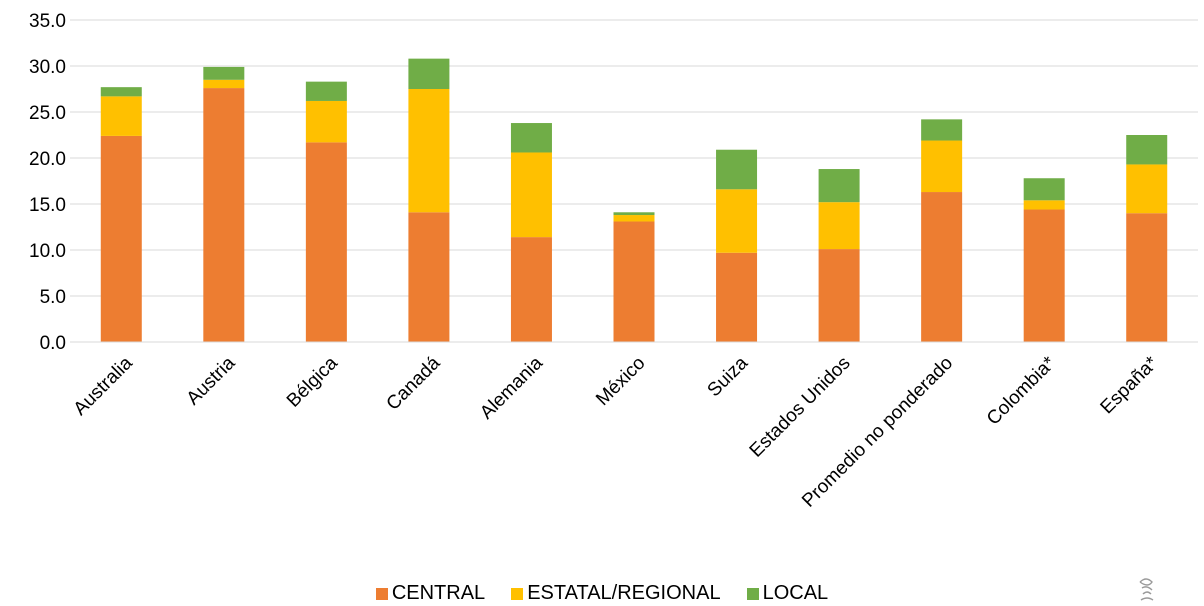 The width and height of the screenshot is (1204, 606). Describe the element at coordinates (211, 380) in the screenshot. I see `x-tick-label: Austria` at that location.